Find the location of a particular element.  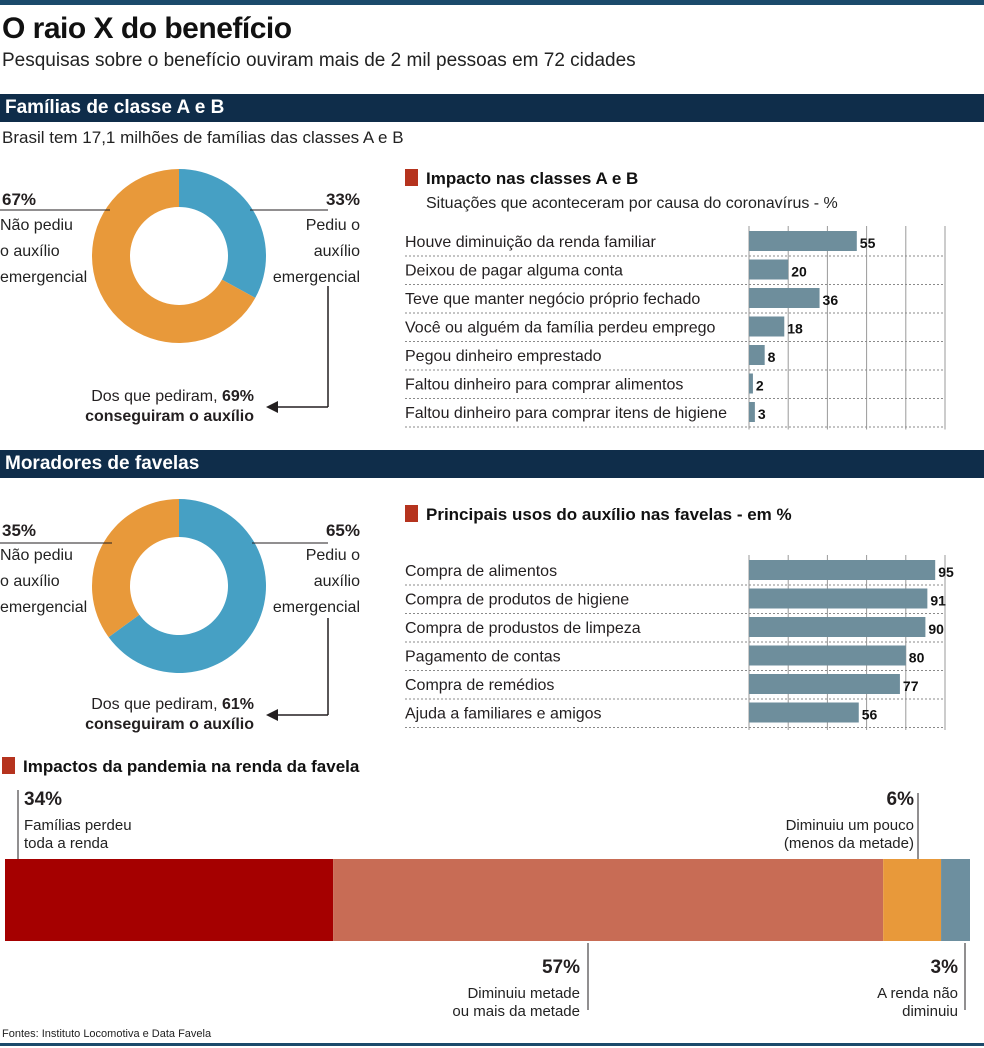

category-label: Pegou dinheiro emprestado is located at coordinates (503, 356).